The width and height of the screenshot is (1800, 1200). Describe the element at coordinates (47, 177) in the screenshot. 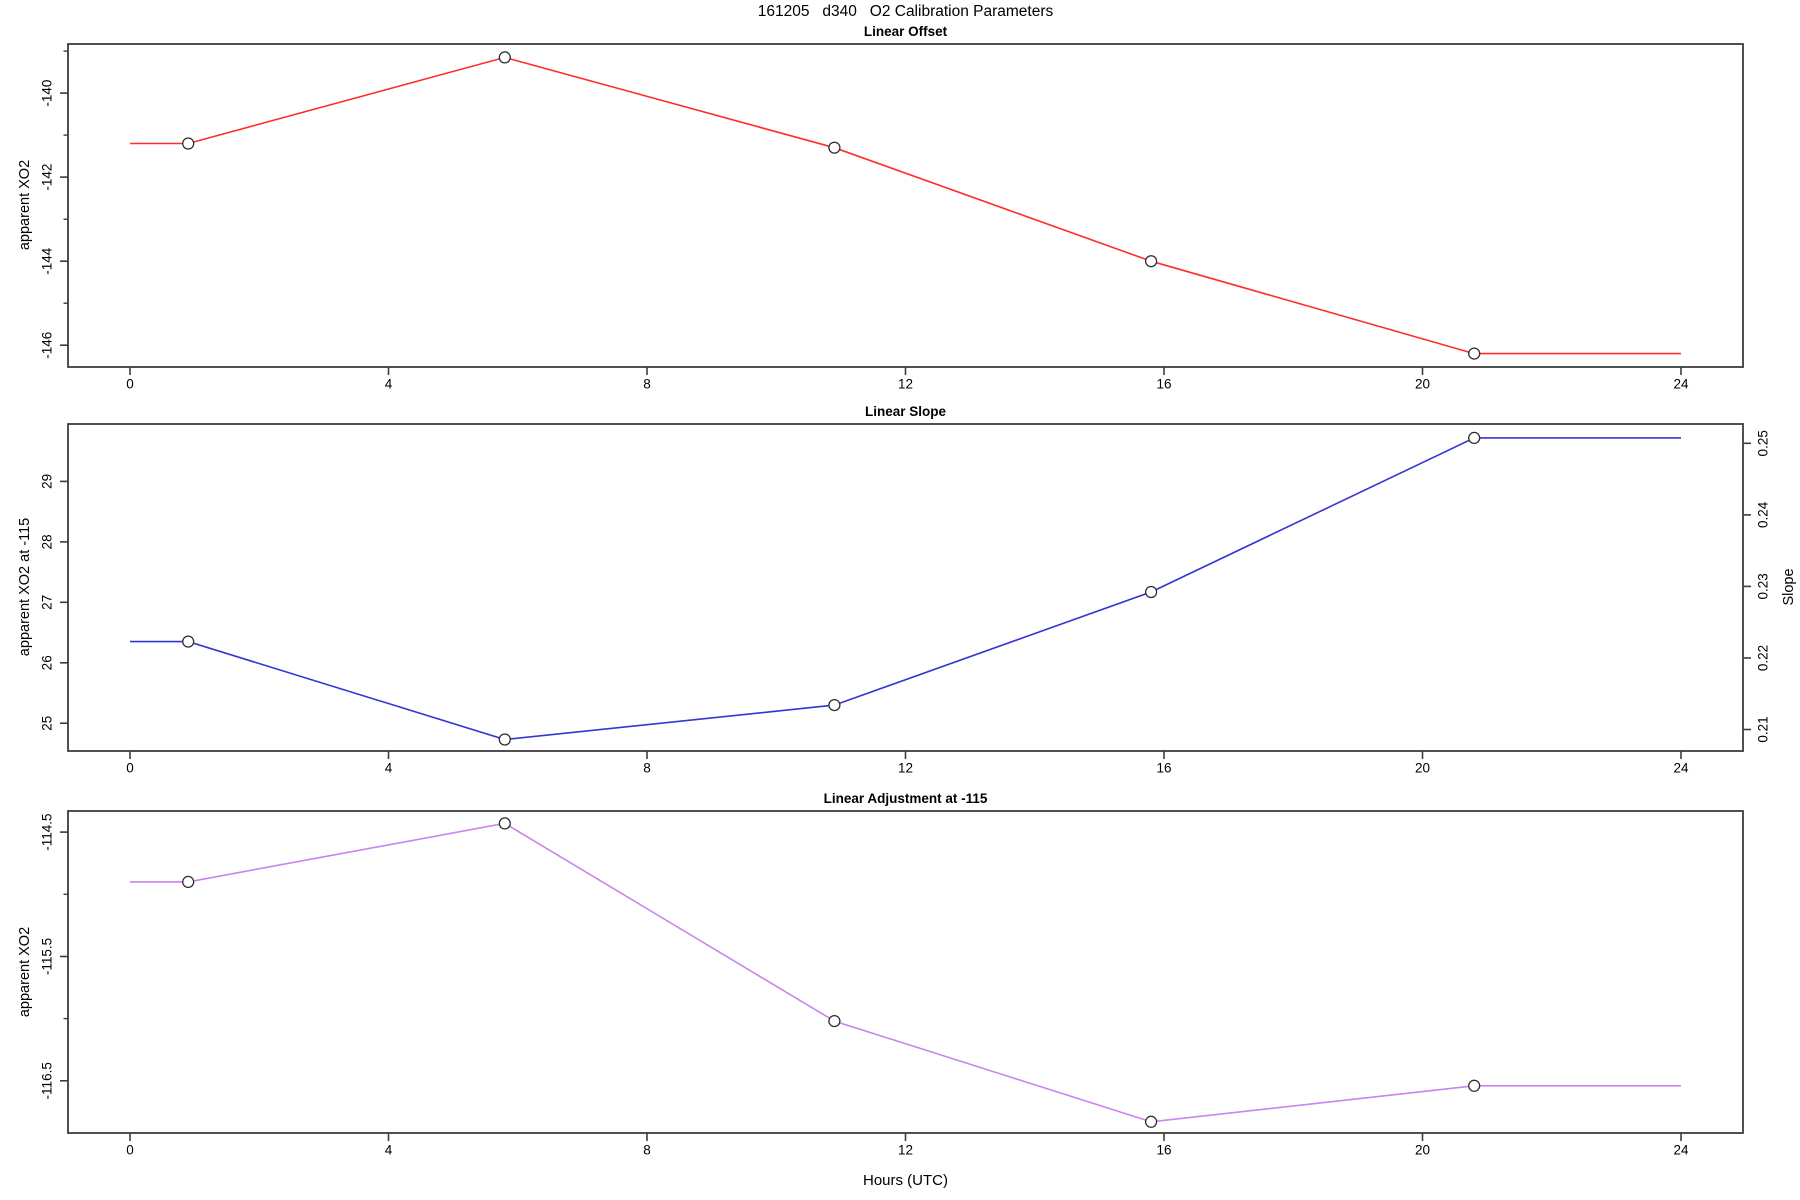

I see `y-tick-label: -142` at that location.